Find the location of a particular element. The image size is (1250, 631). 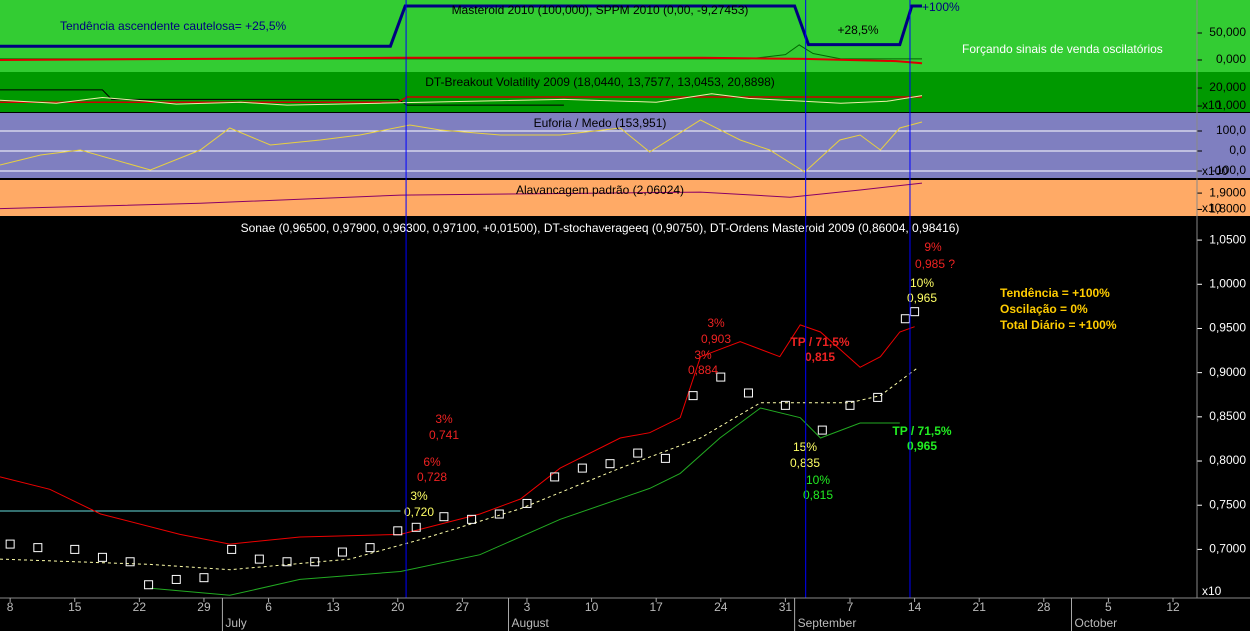

x-tick-label: 20 is located at coordinates (398, 607).